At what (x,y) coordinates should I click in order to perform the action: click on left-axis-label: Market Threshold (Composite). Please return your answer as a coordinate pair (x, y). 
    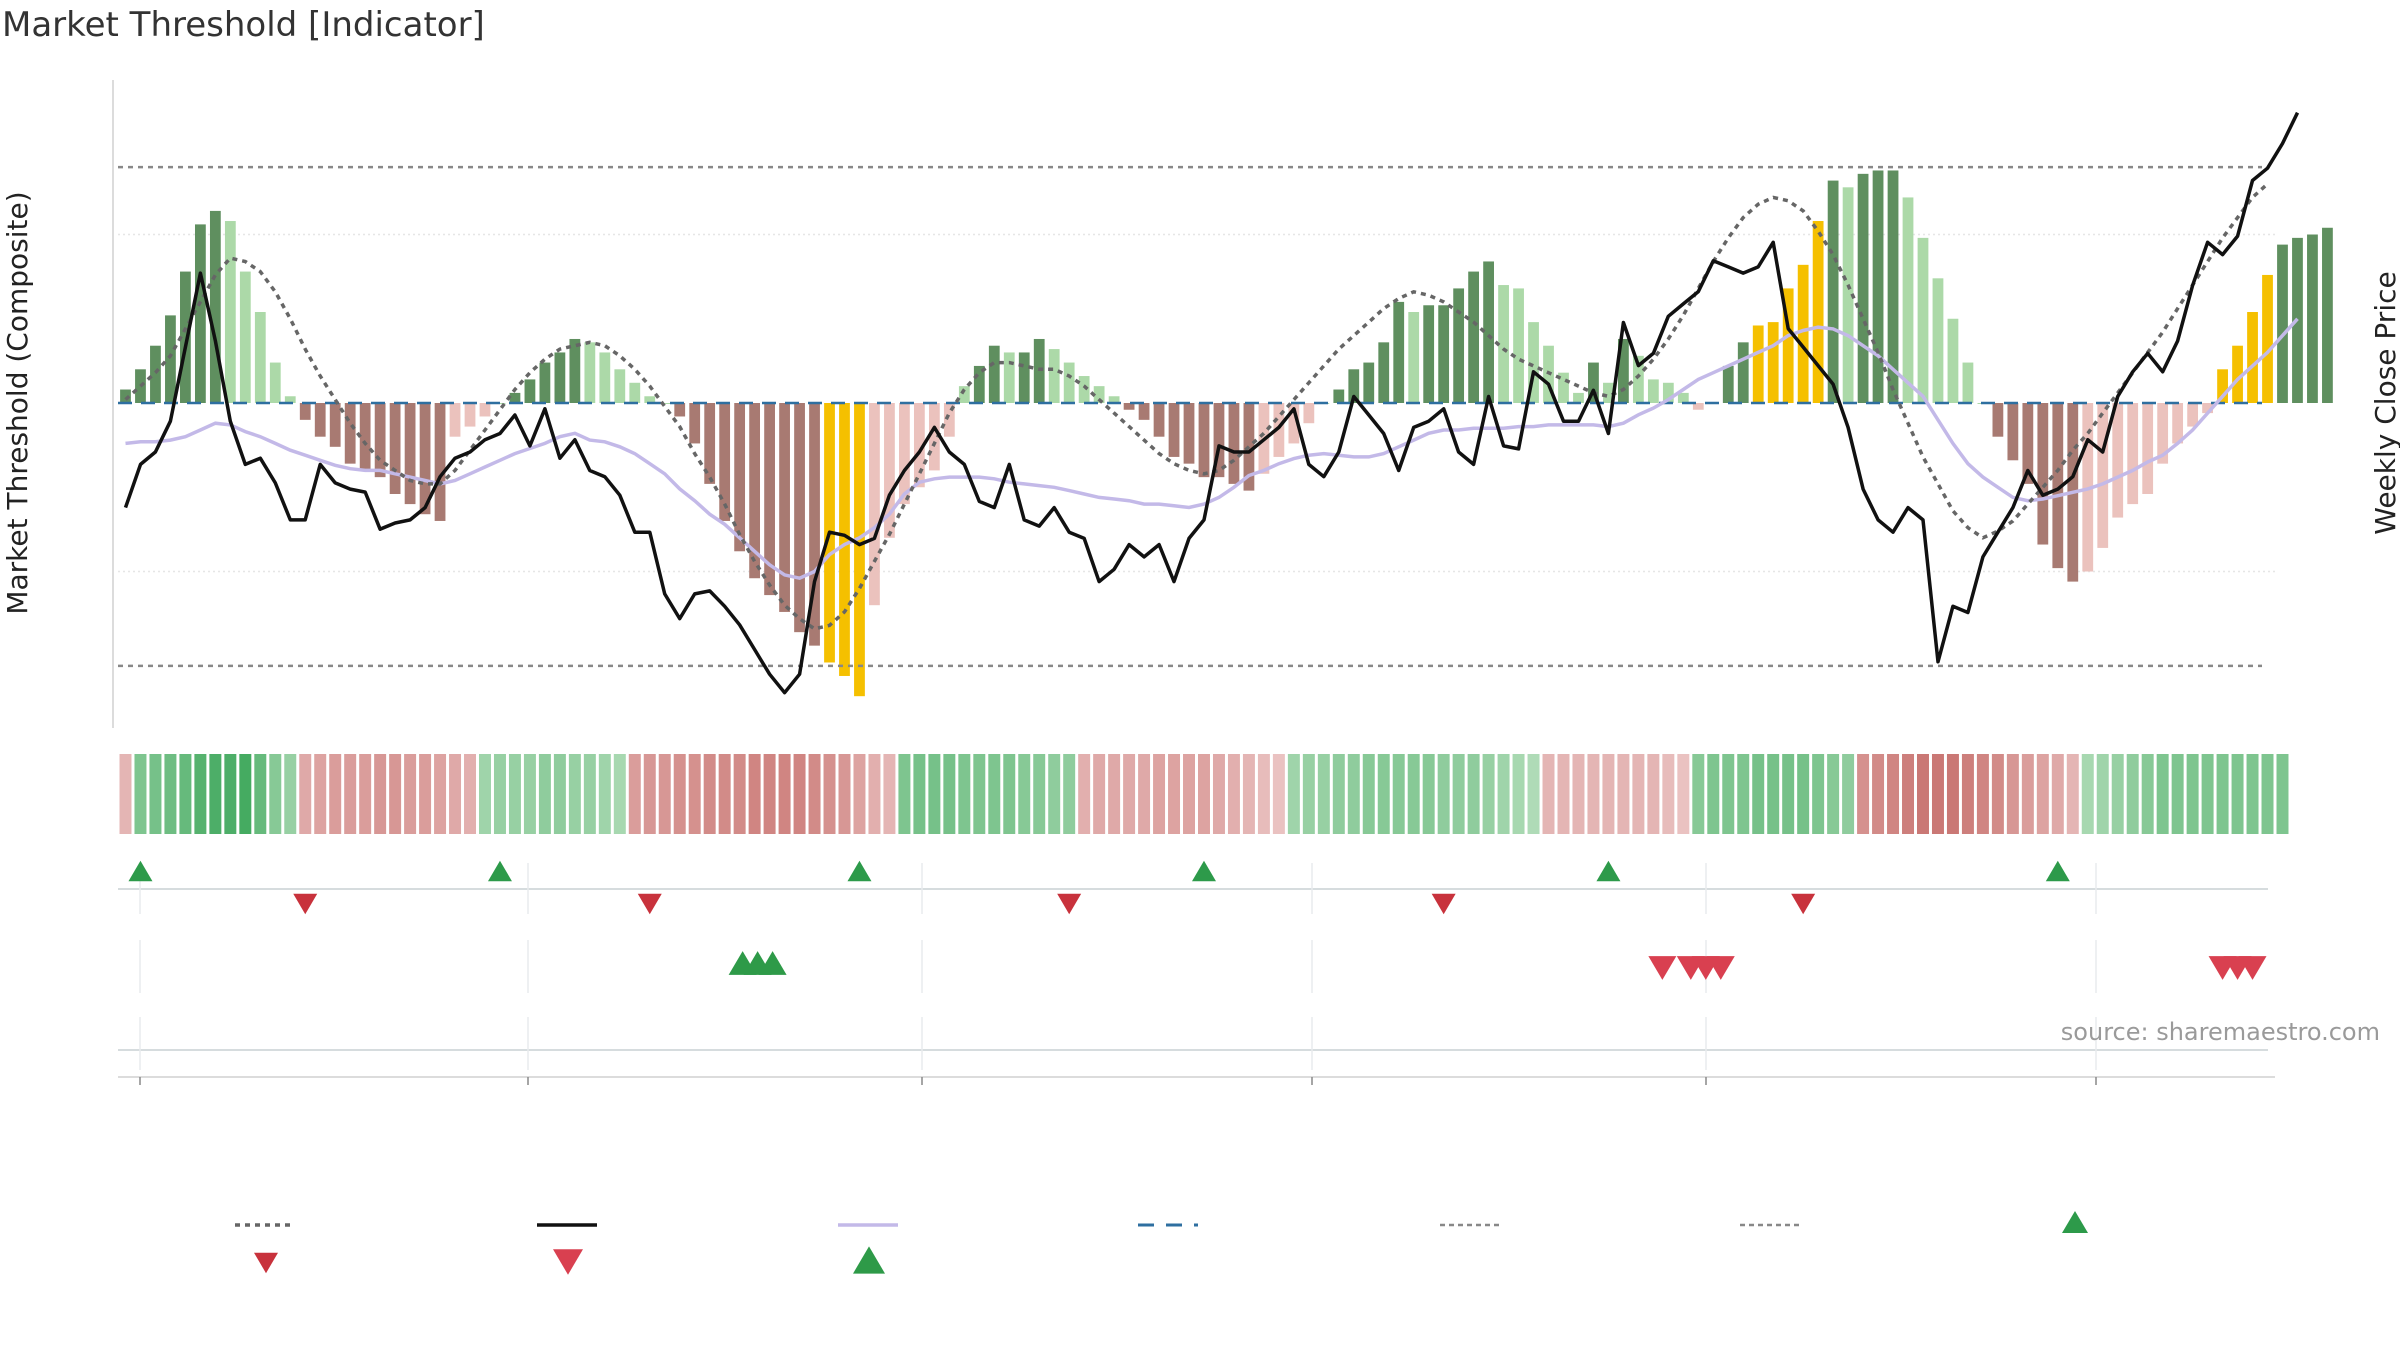
    Looking at the image, I should click on (17, 402).